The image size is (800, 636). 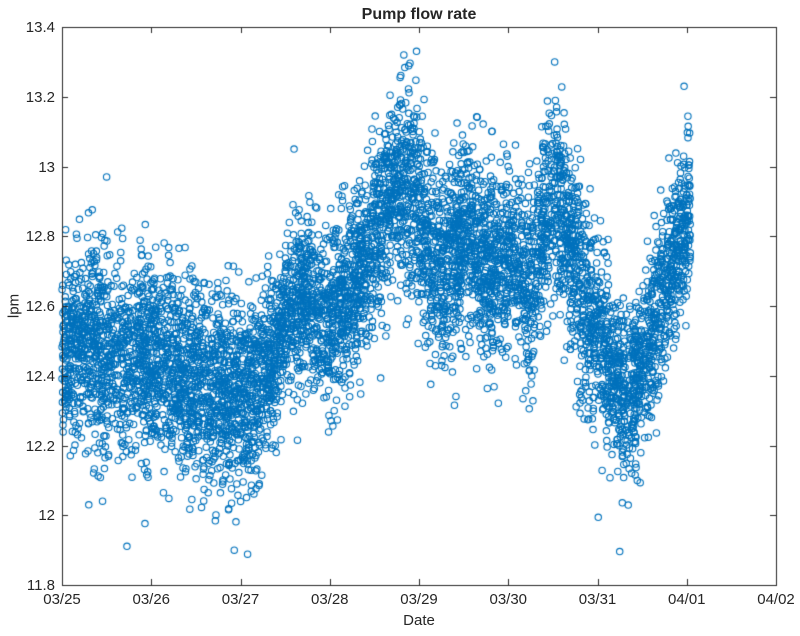 I want to click on chart-title: Pump flow rate, so click(x=419, y=14).